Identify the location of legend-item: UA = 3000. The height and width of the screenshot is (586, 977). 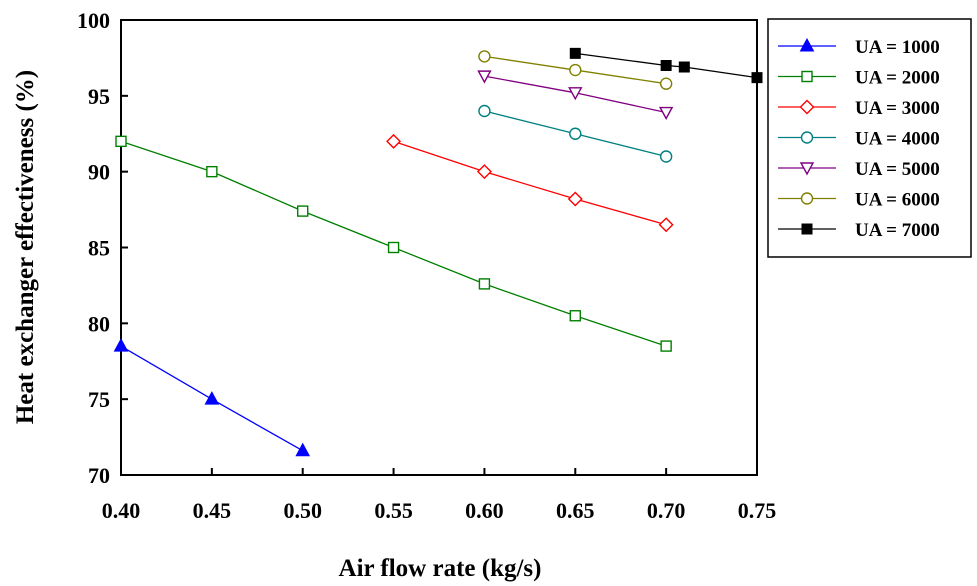
(859, 108).